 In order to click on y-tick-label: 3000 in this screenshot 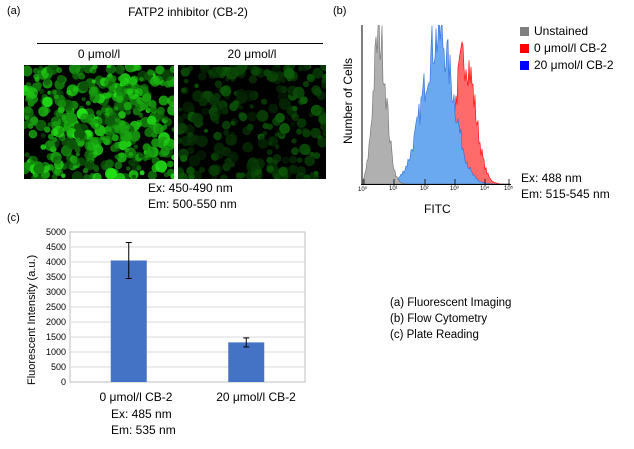, I will do `click(56, 292)`.